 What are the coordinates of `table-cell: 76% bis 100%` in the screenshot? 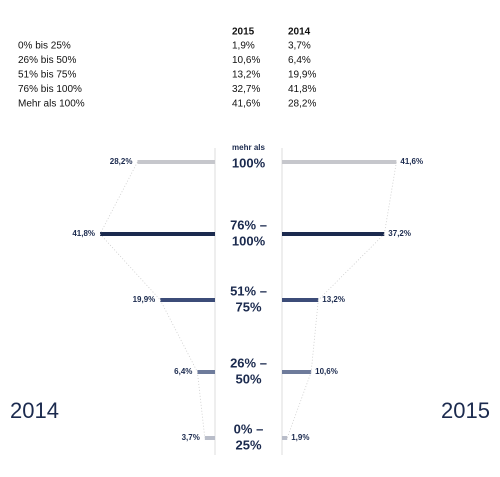 It's located at (50, 89).